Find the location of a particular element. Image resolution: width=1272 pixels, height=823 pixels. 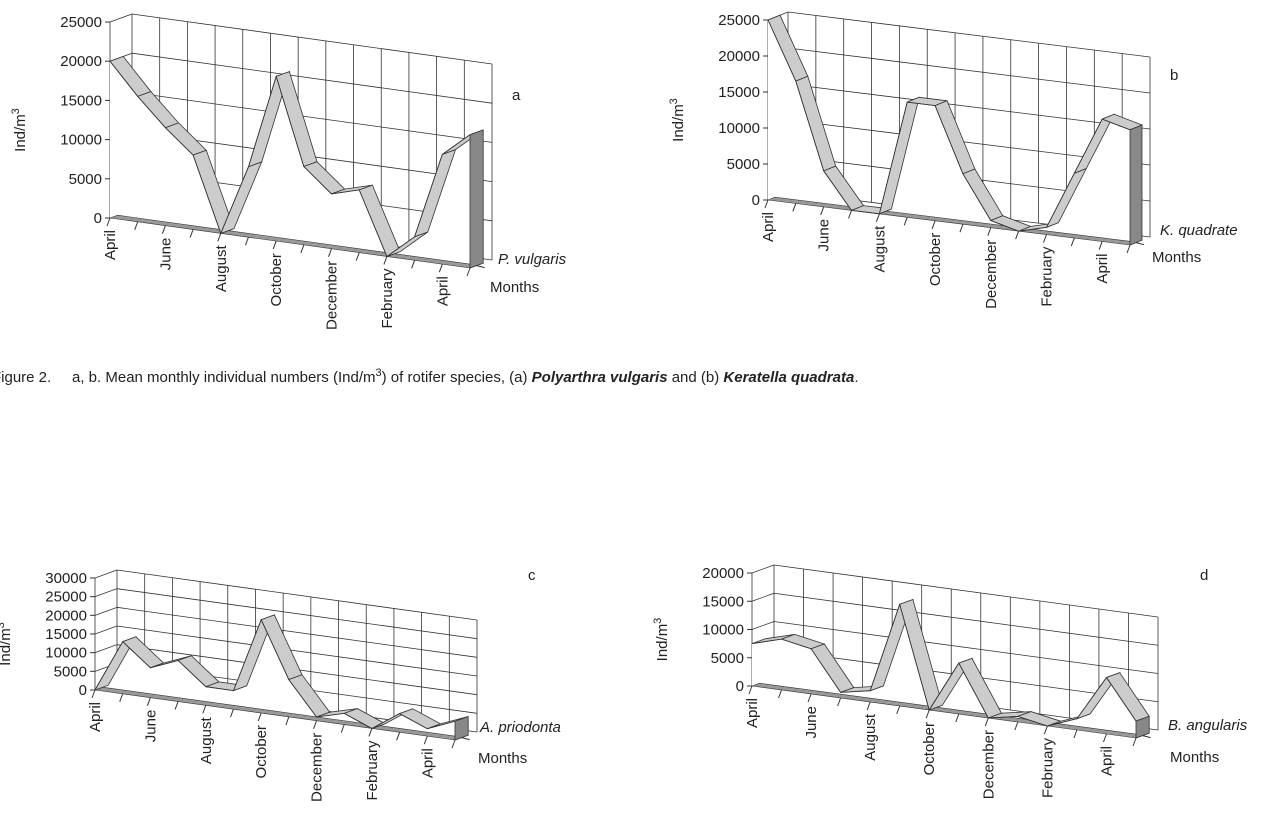

x-tick-label: June is located at coordinates (165, 254).